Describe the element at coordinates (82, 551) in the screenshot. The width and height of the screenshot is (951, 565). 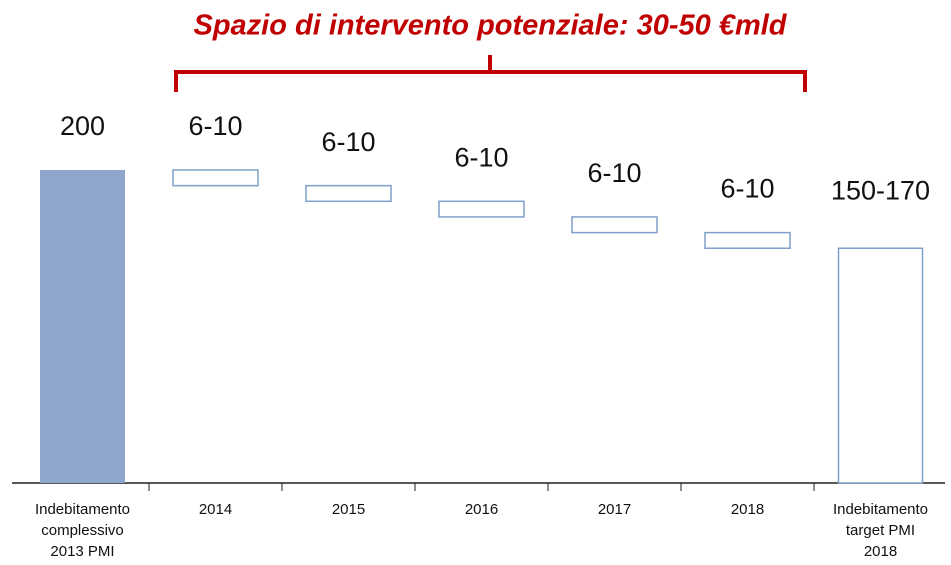
I see `x-tick-label: 2013 PMI` at that location.